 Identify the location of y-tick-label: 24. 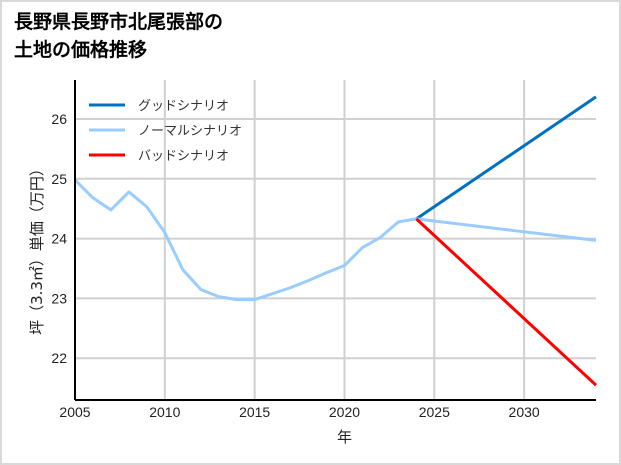
(59, 239).